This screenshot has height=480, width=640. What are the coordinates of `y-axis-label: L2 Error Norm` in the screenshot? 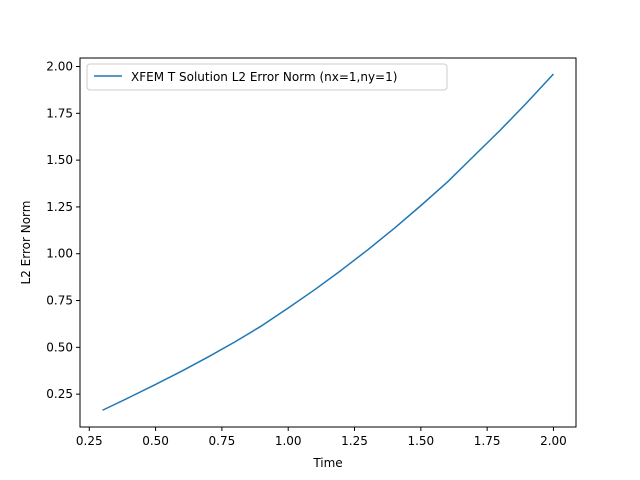 It's located at (26, 243).